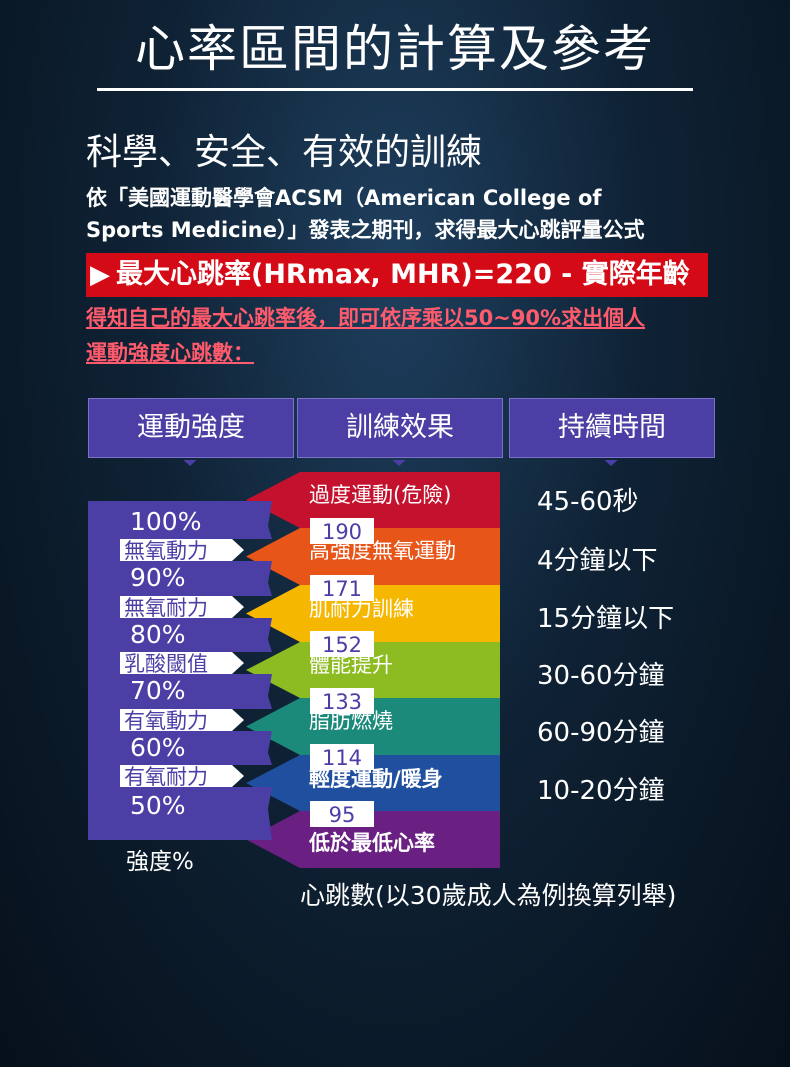 The image size is (790, 1067). Describe the element at coordinates (158, 690) in the screenshot. I see `intensity-percent: 70%` at that location.